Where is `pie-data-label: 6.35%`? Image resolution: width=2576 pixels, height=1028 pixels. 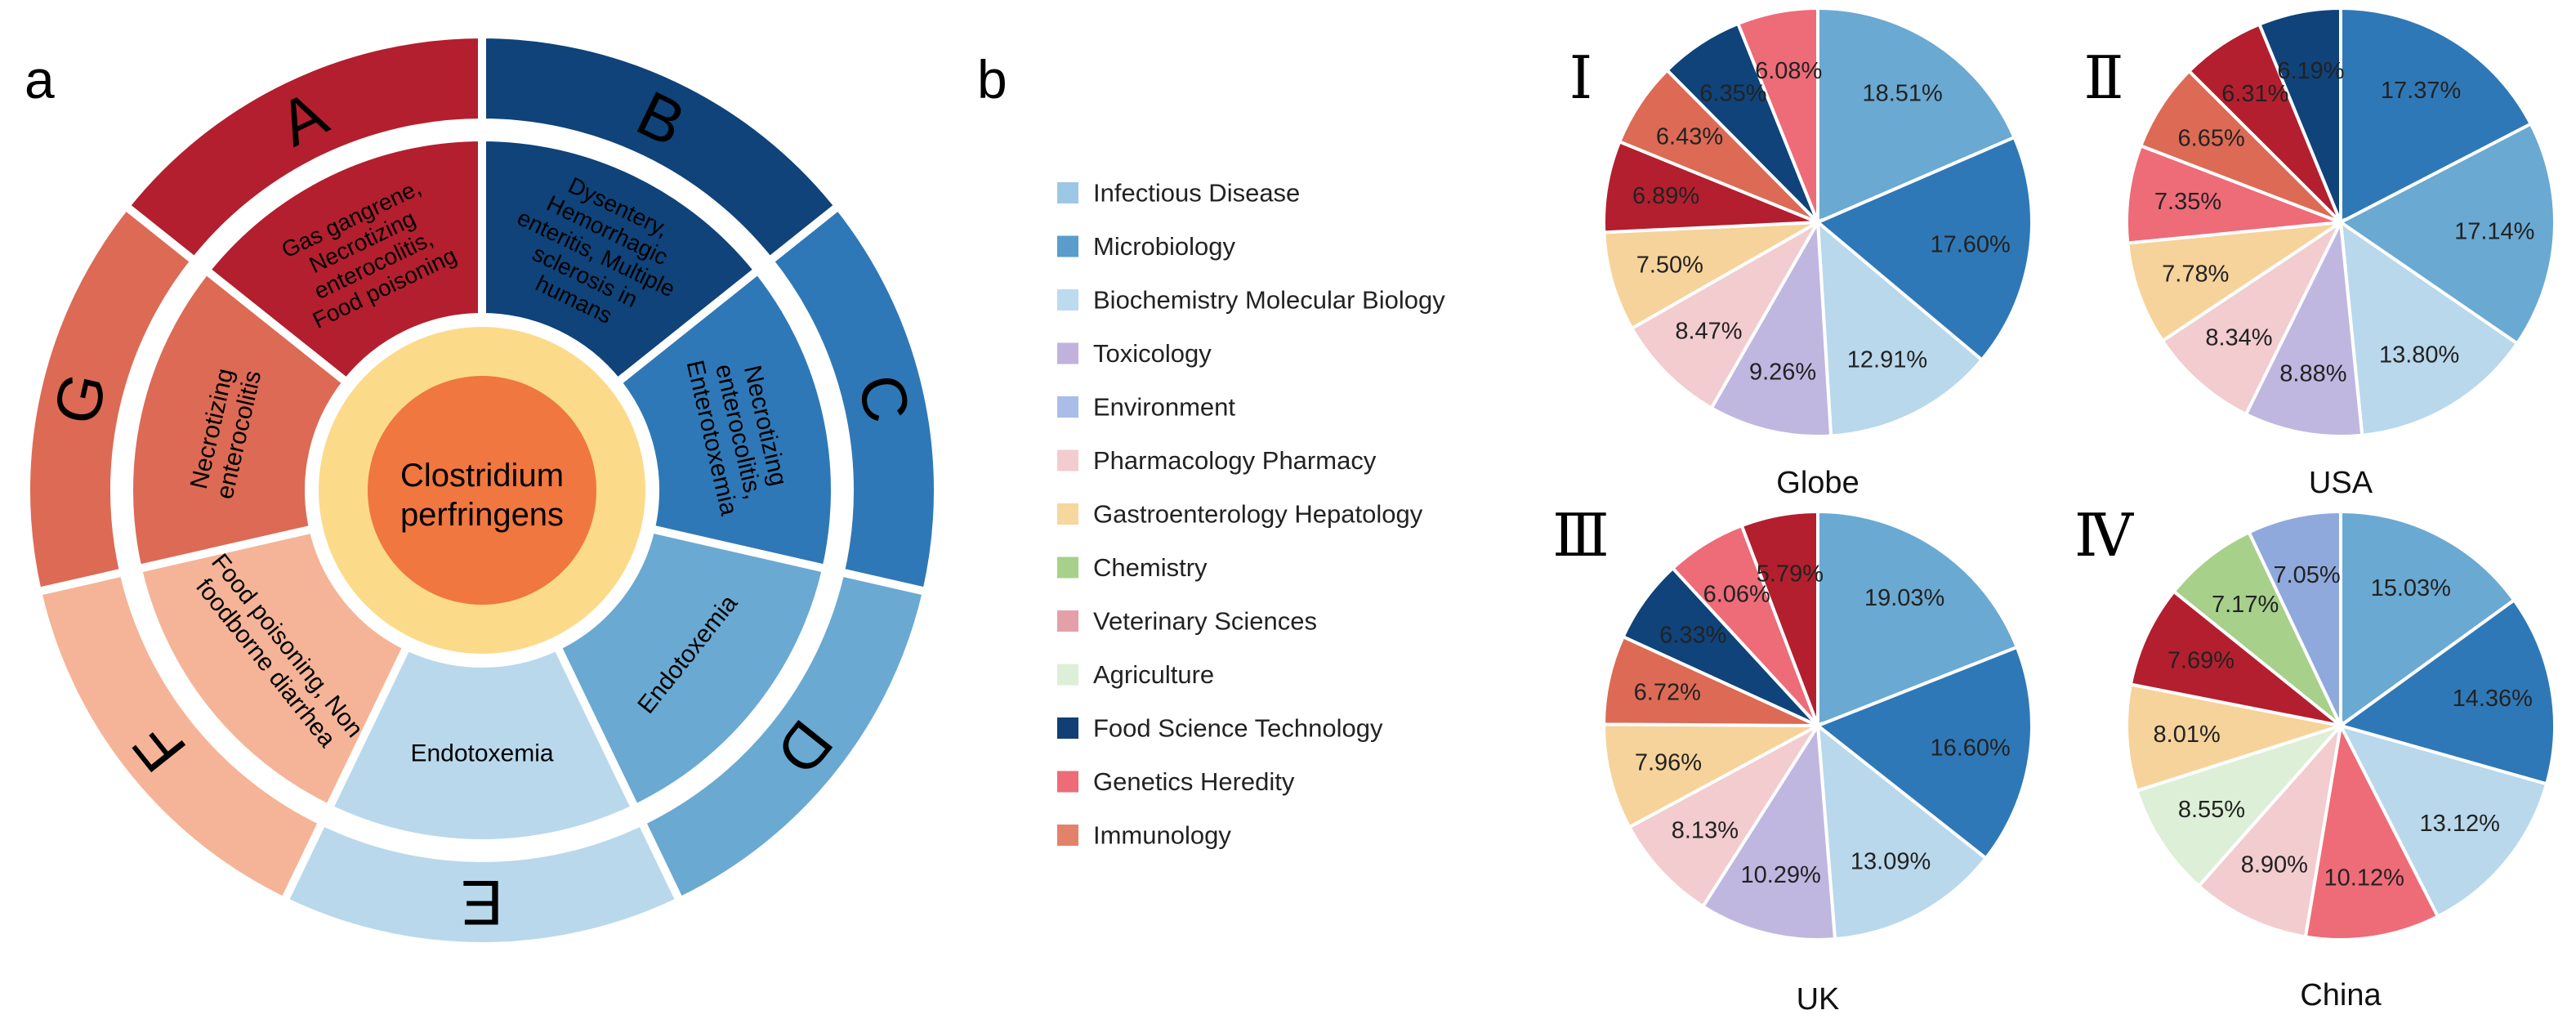
pie-data-label: 6.35% is located at coordinates (1733, 93).